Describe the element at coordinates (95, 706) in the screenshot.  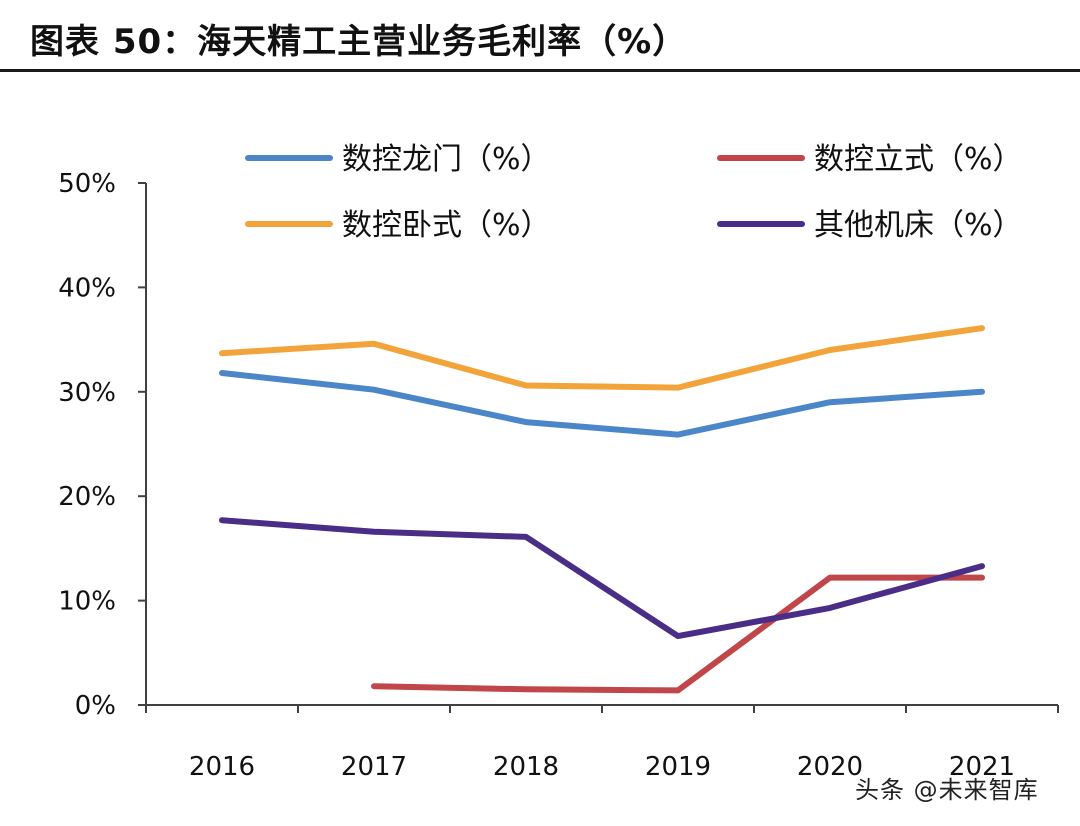
I see `y-tick-label: 0%` at that location.